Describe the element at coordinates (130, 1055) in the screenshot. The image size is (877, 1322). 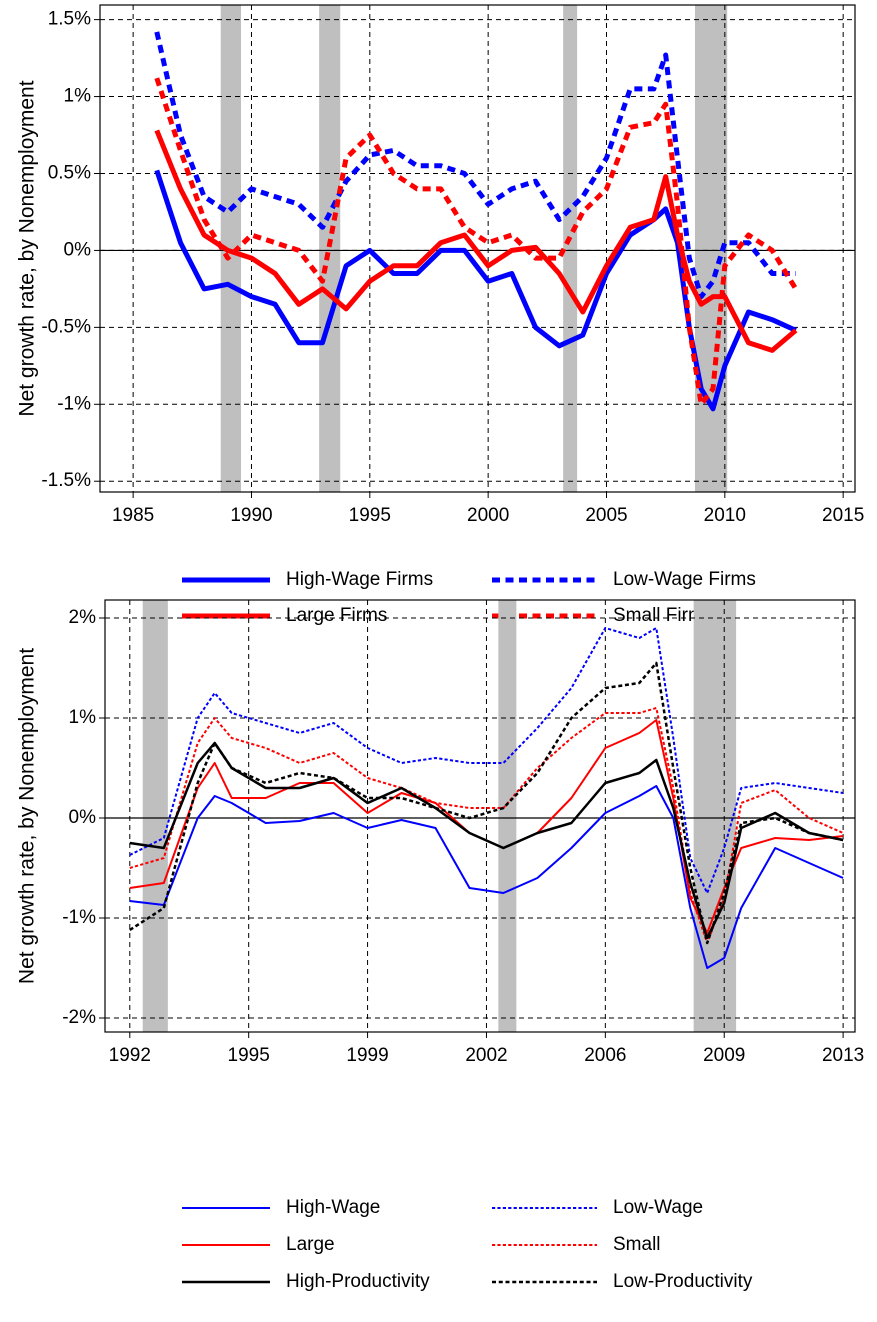
I see `x-tick-label: 1992` at that location.